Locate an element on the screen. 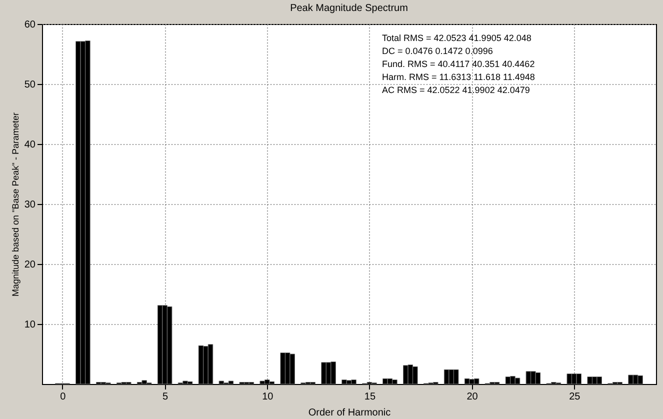  annotation: Harm. RMS = 11.6313 11.618 11.4948 is located at coordinates (458, 77).